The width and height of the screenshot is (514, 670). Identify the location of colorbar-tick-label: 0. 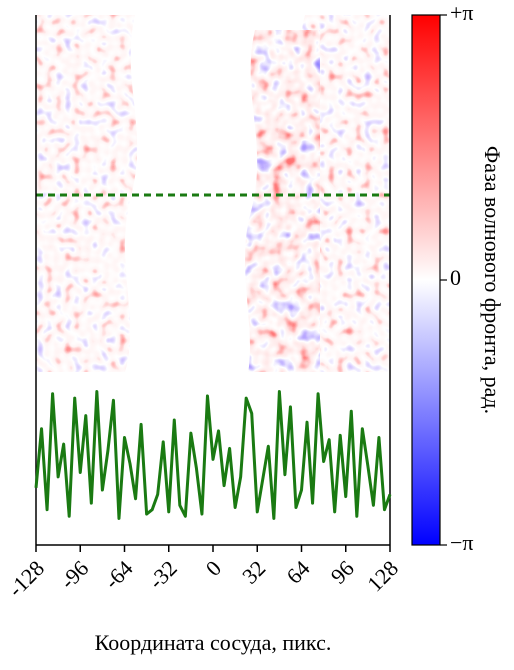
(455, 277).